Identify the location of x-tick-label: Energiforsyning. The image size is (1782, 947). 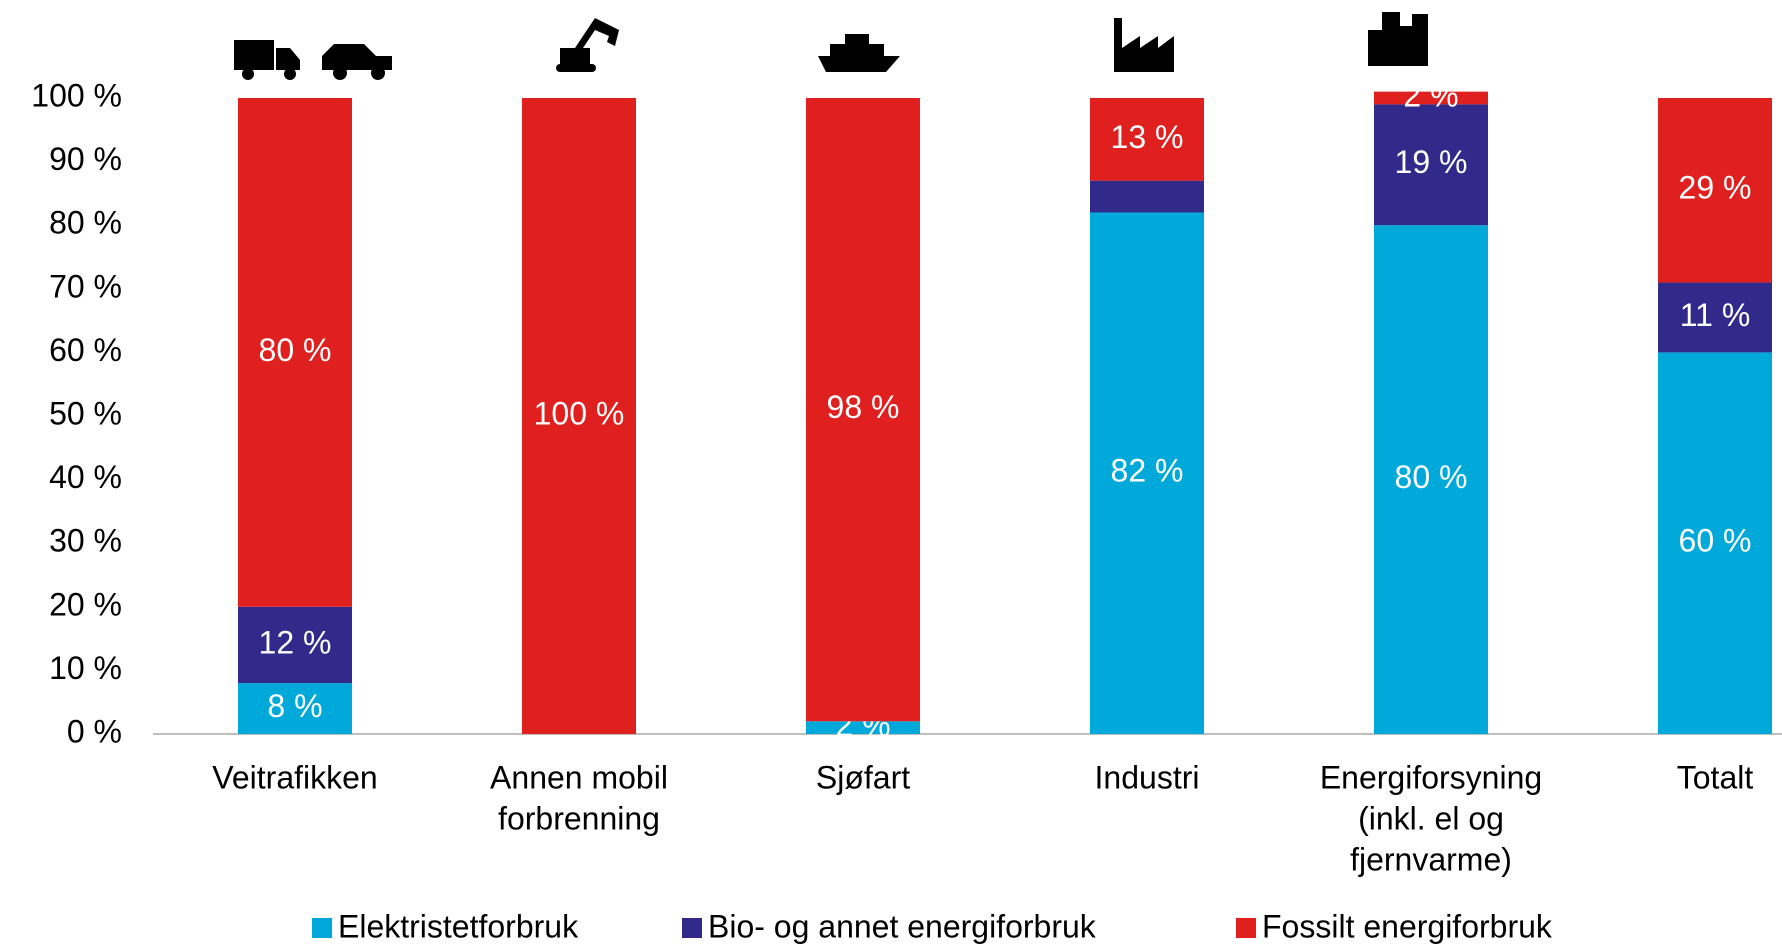
(1431, 777).